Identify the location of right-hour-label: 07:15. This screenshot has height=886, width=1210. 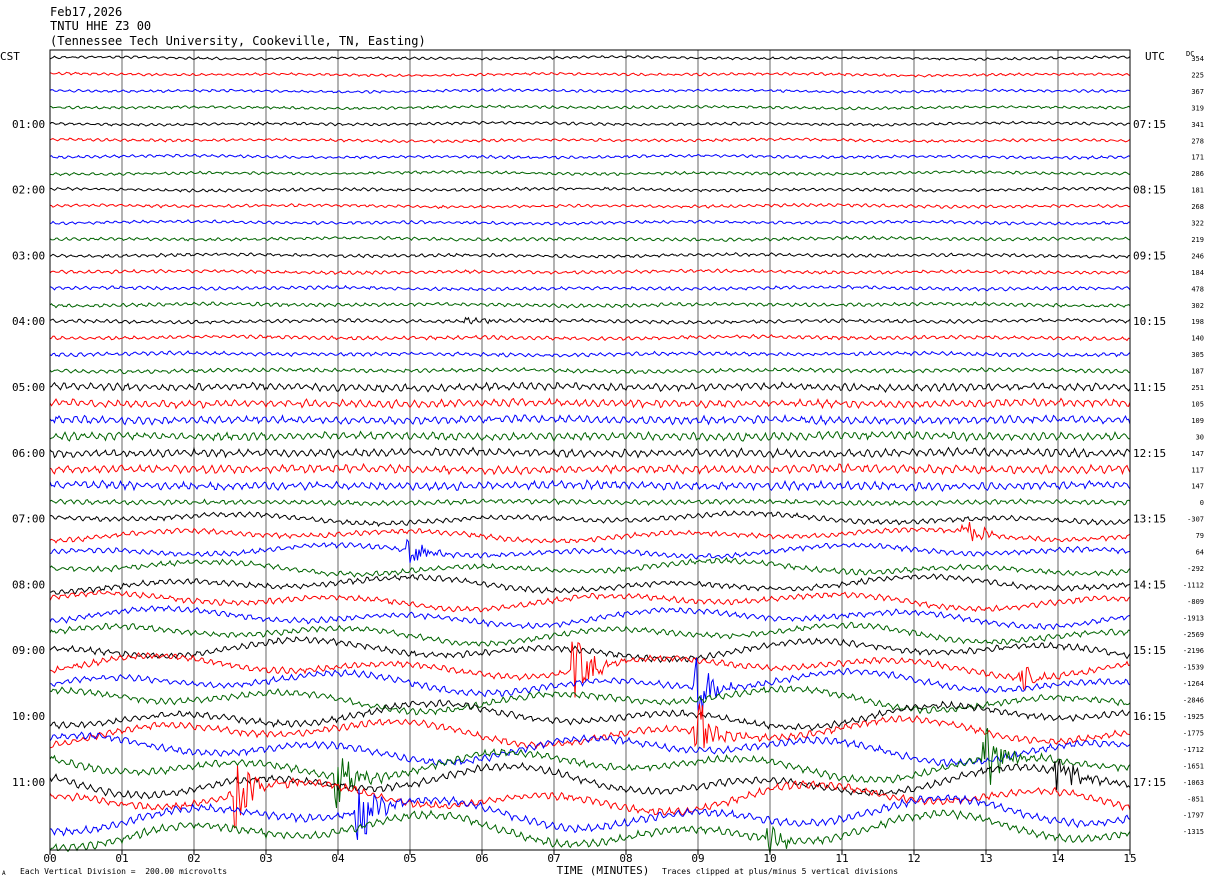
(1149, 124).